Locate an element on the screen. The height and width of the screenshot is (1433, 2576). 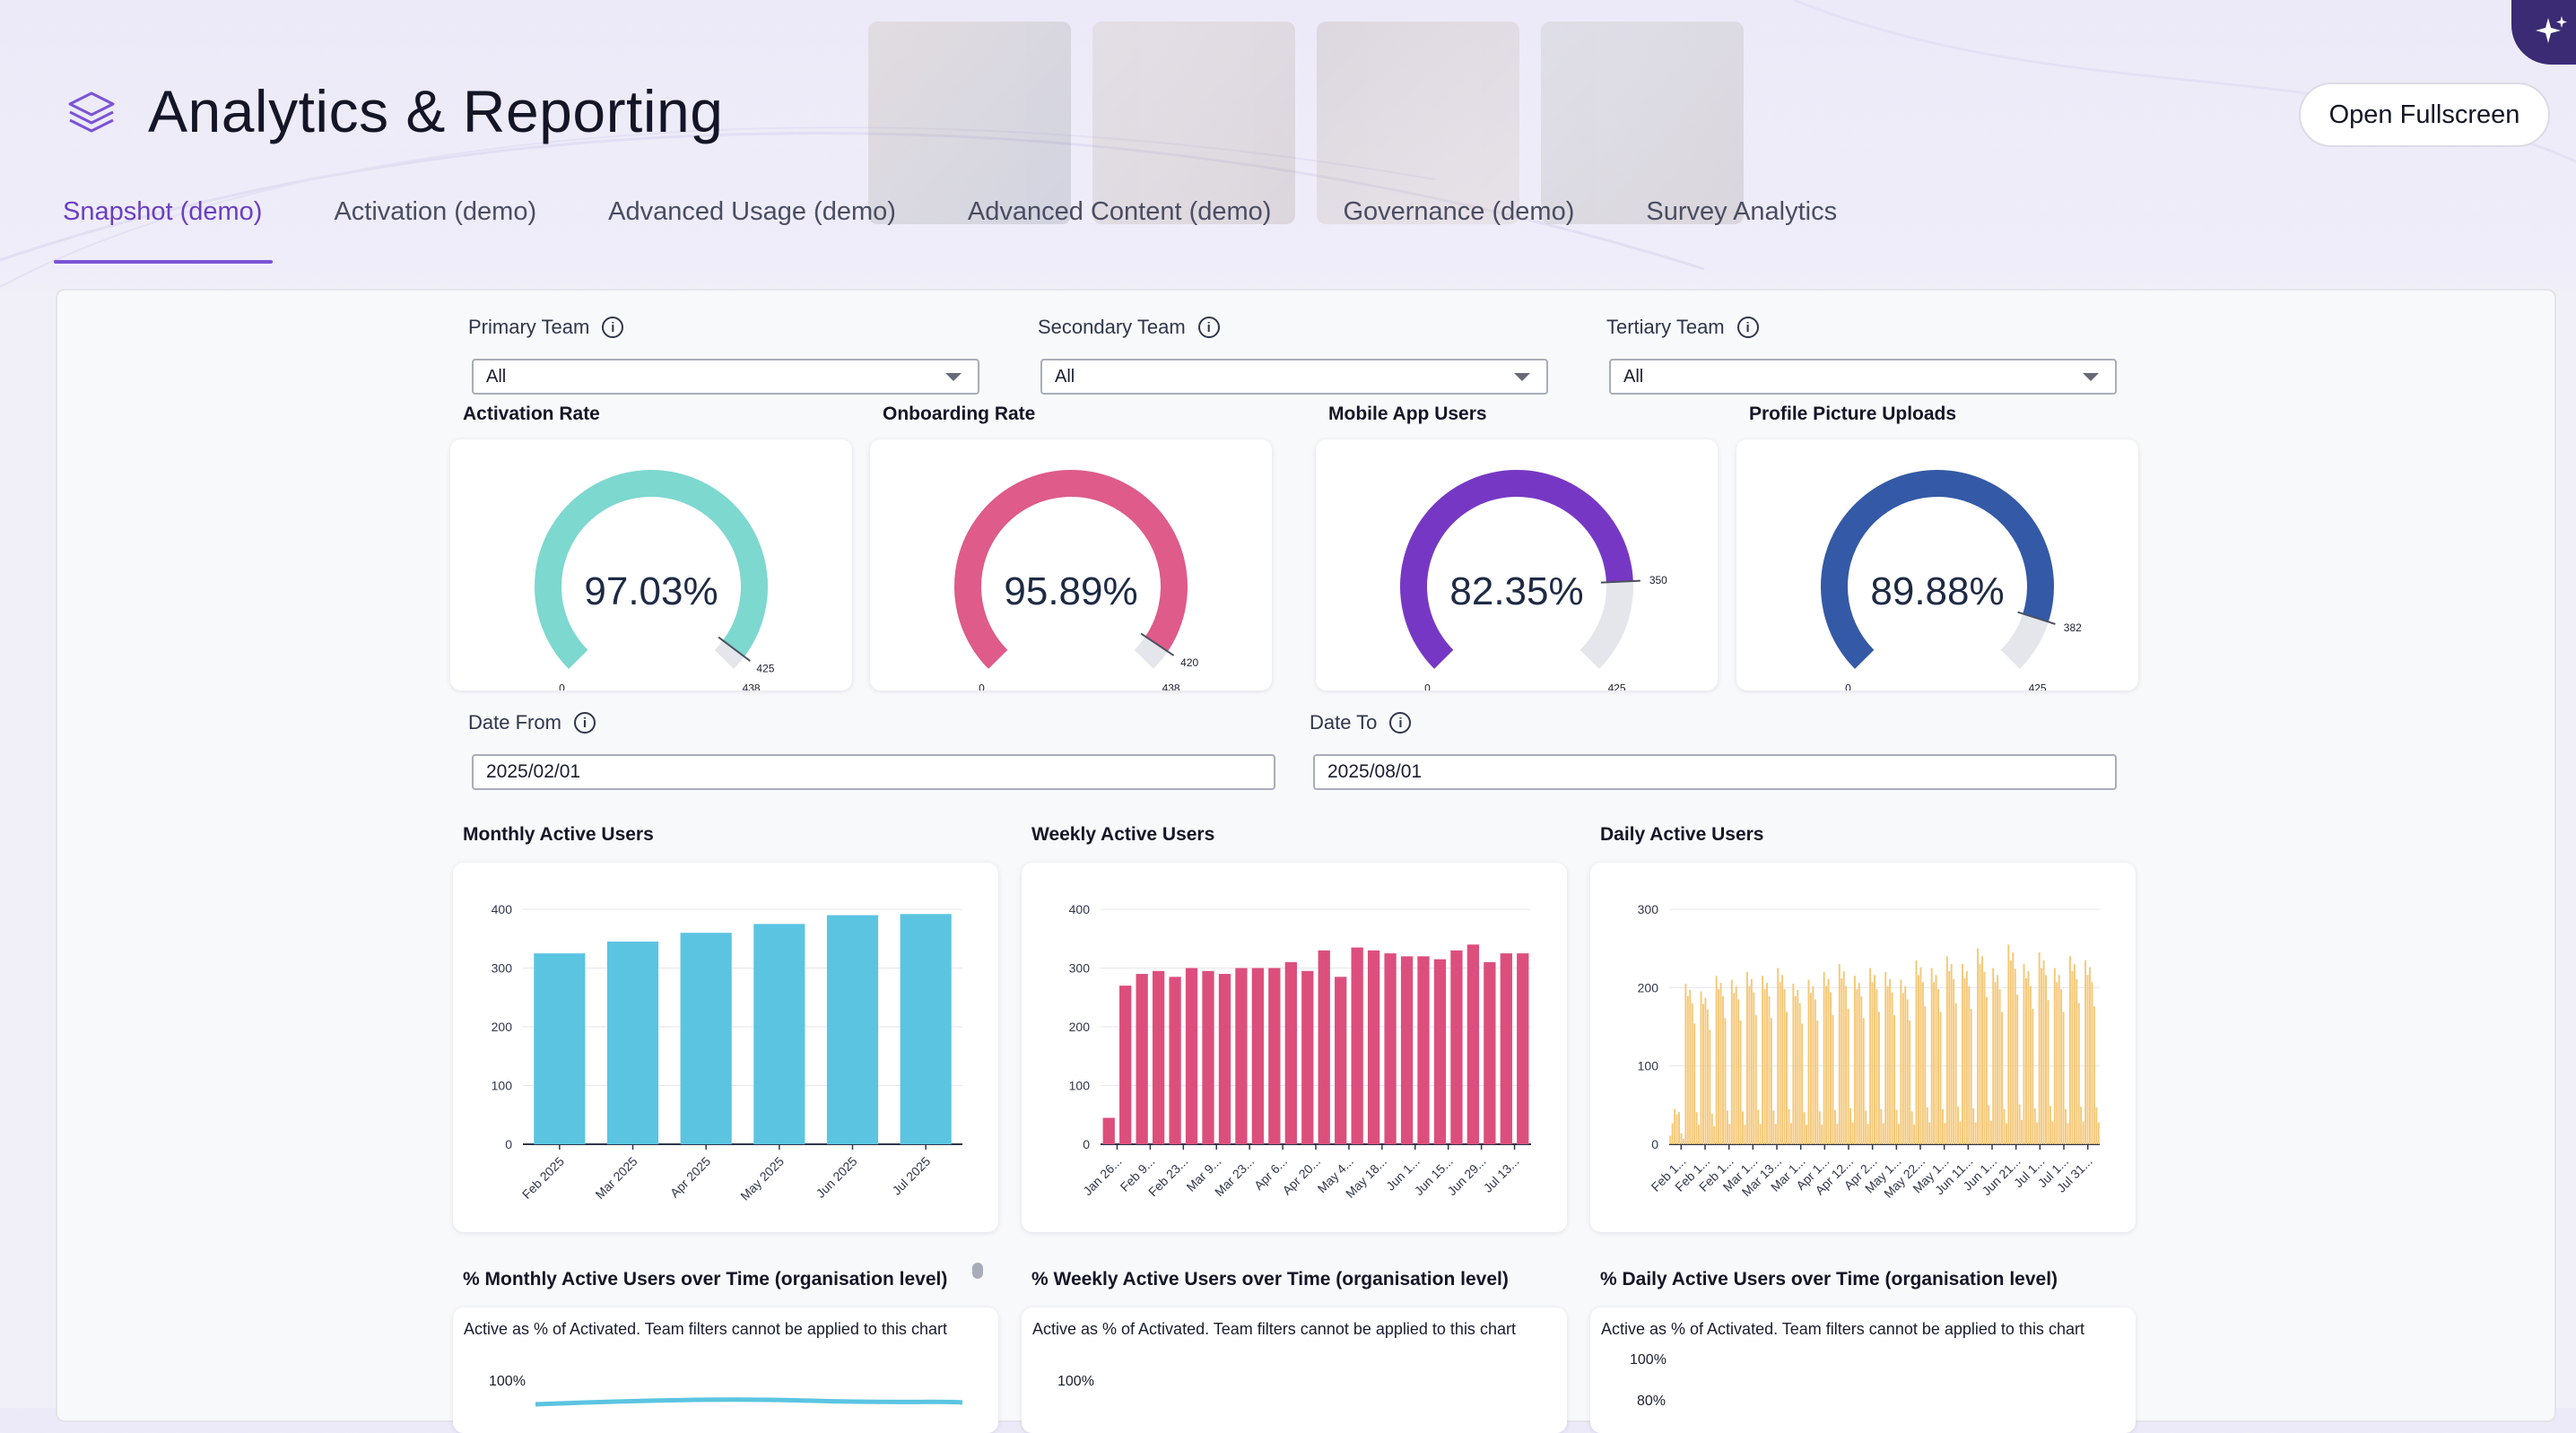
y-tick-label: 80% is located at coordinates (1652, 1402).